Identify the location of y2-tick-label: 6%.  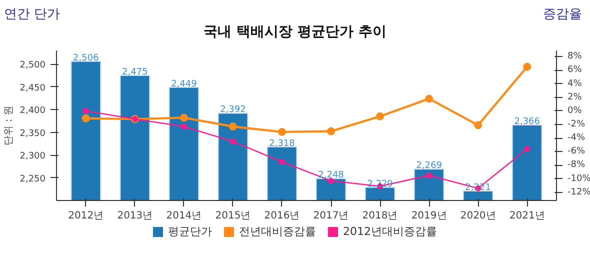
(575, 70).